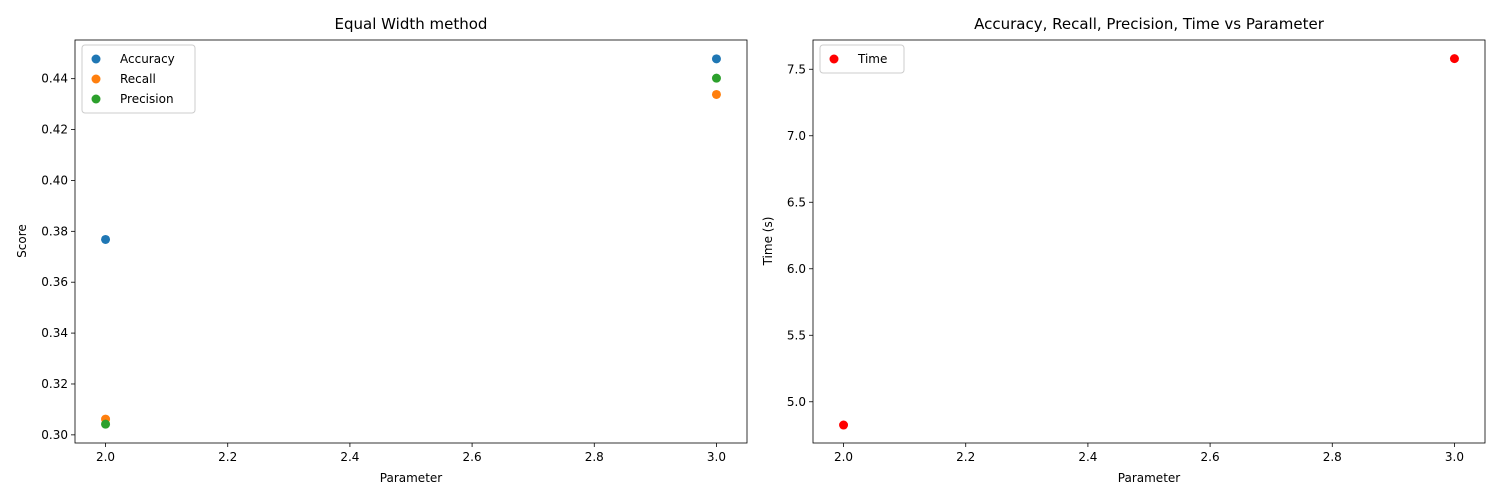 This screenshot has height=500, width=1500. What do you see at coordinates (58, 257) in the screenshot?
I see `y-axis-ticks: 0.30 0.32 0.34 0.36 0.38 0.40 0.42 0.44` at bounding box center [58, 257].